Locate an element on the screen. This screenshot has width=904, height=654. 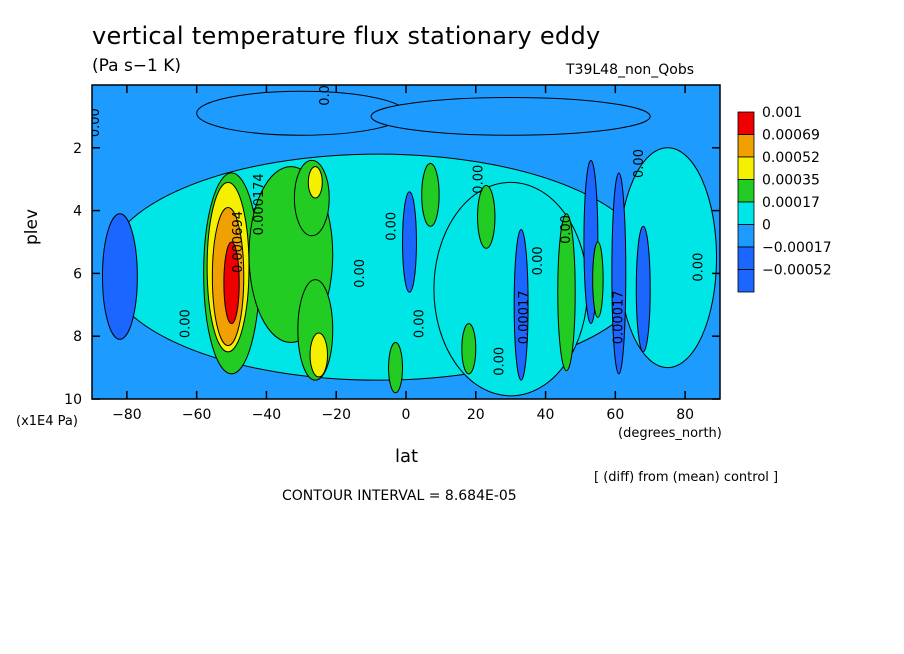
contour-label-3: 0.00 is located at coordinates (479, 179).